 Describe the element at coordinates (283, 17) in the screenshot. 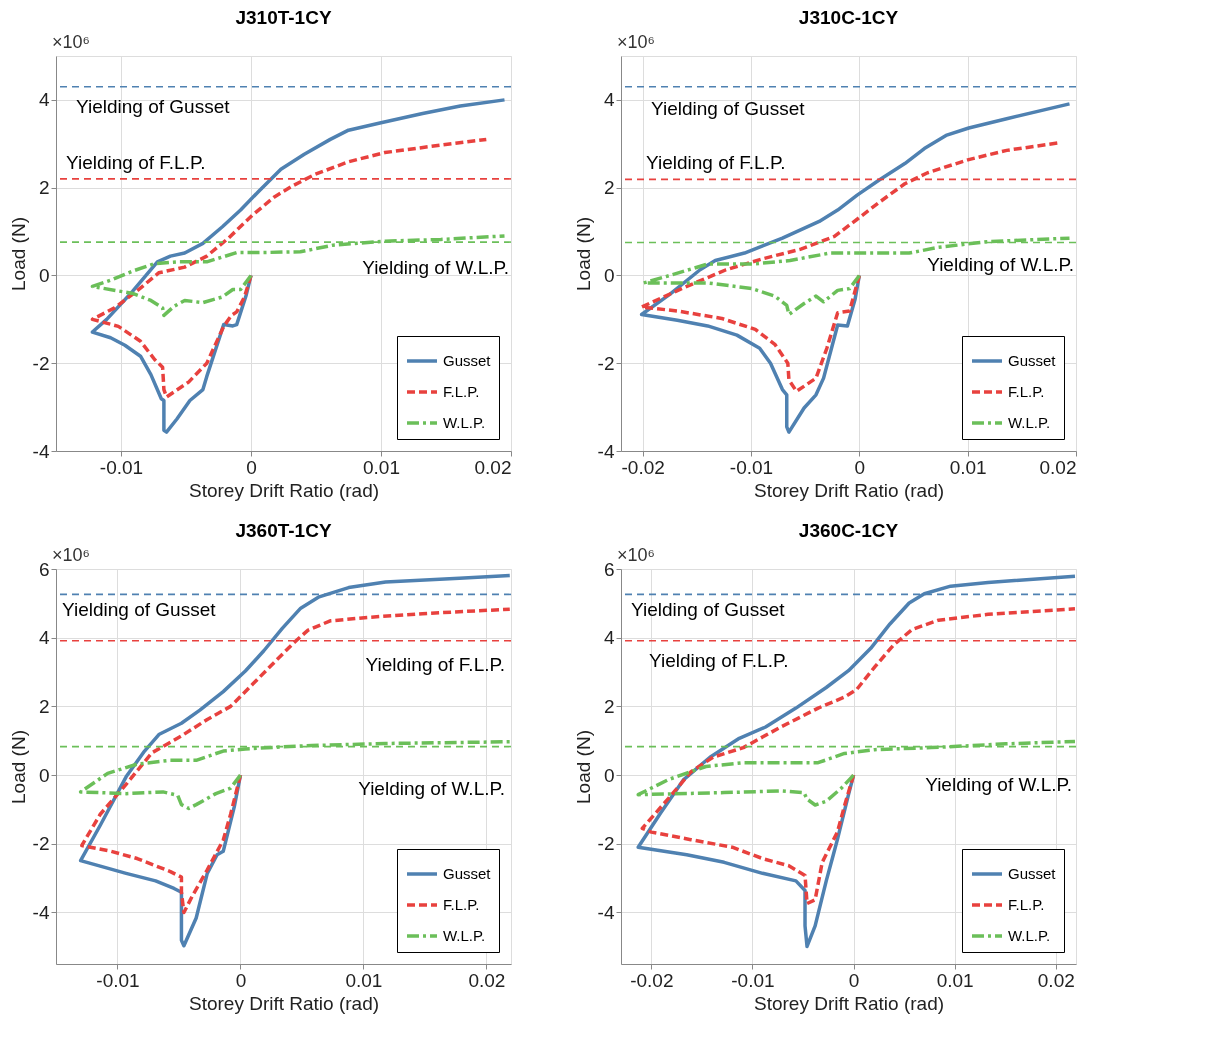

I see `chart-title: J310T-1CY` at that location.